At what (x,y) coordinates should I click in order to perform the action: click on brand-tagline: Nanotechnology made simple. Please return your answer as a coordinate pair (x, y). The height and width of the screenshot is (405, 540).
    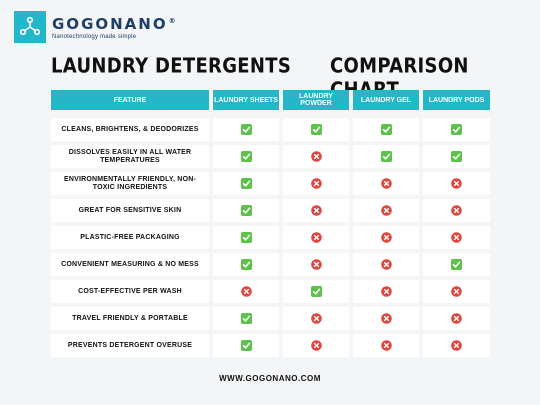
    Looking at the image, I should click on (94, 37).